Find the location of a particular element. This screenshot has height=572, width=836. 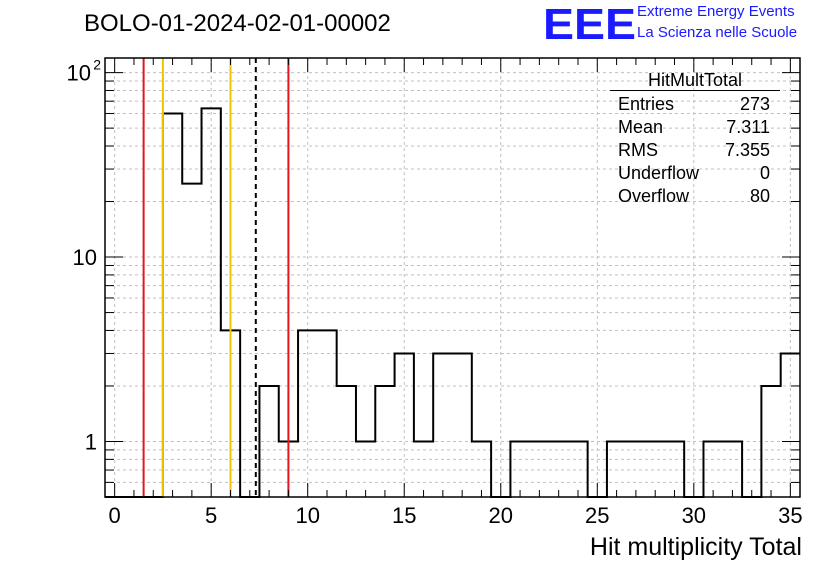

x-tick-label: 20 is located at coordinates (501, 515).